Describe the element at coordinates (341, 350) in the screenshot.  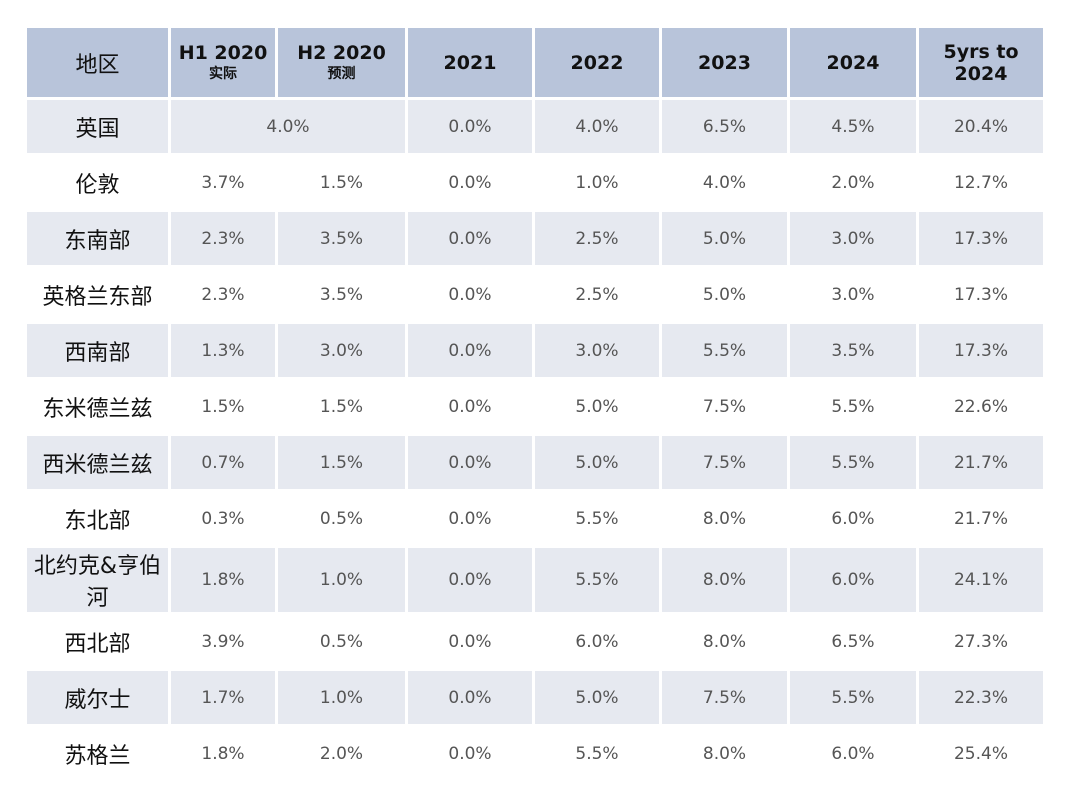
I see `cell-h2-2020: 3.0%` at that location.